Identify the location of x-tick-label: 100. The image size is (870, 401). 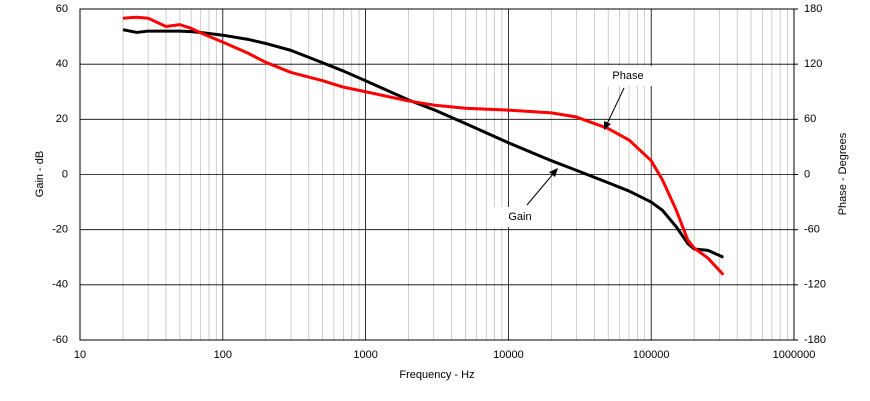
(223, 355).